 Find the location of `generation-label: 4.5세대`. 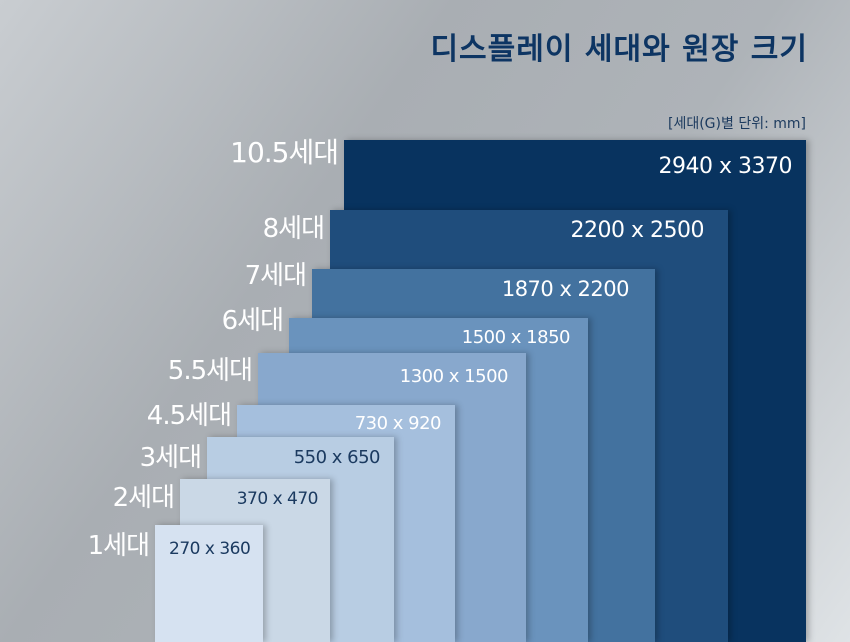

generation-label: 4.5세대 is located at coordinates (189, 416).